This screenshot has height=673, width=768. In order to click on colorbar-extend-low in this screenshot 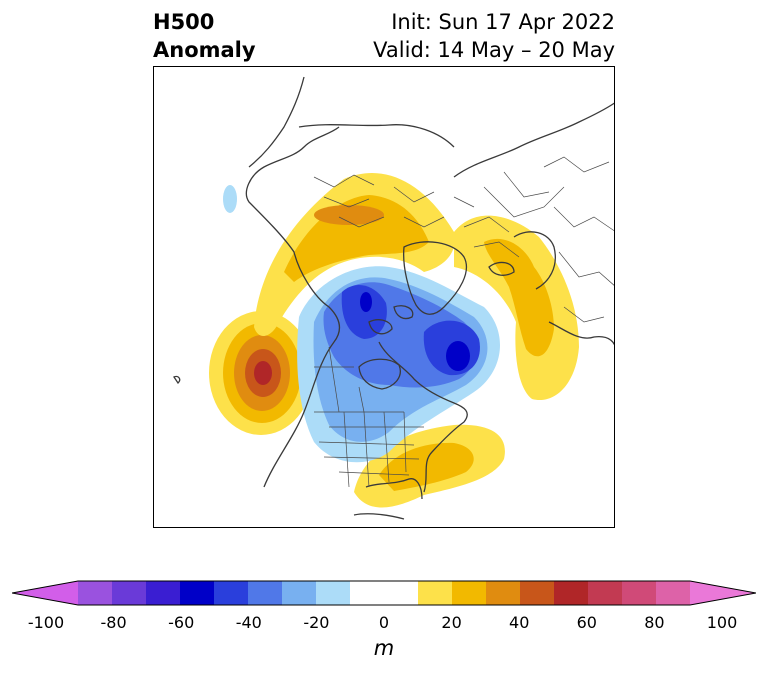, I will do `click(45, 593)`.